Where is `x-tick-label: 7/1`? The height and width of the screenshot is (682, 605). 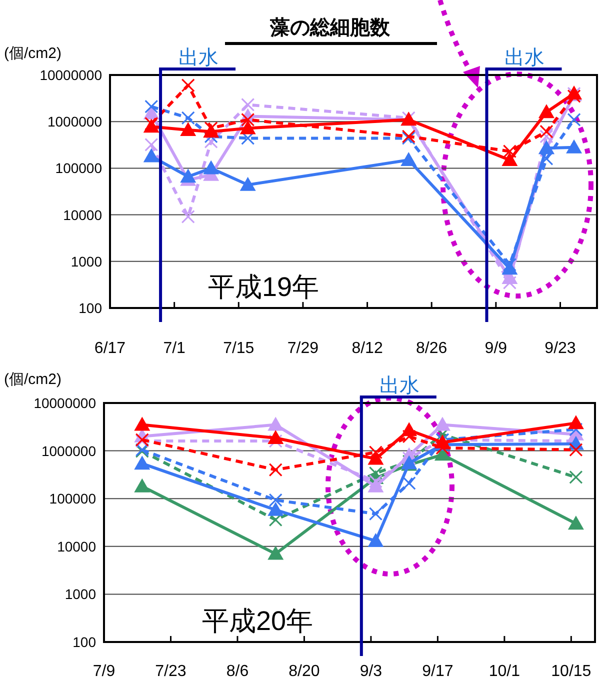 x-tick-label: 7/1 is located at coordinates (174, 348).